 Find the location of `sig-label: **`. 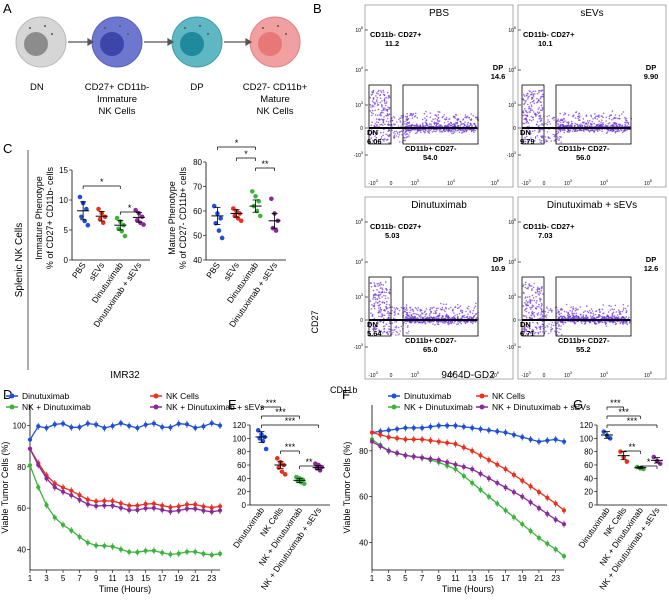

sig-label: ** is located at coordinates (266, 164).